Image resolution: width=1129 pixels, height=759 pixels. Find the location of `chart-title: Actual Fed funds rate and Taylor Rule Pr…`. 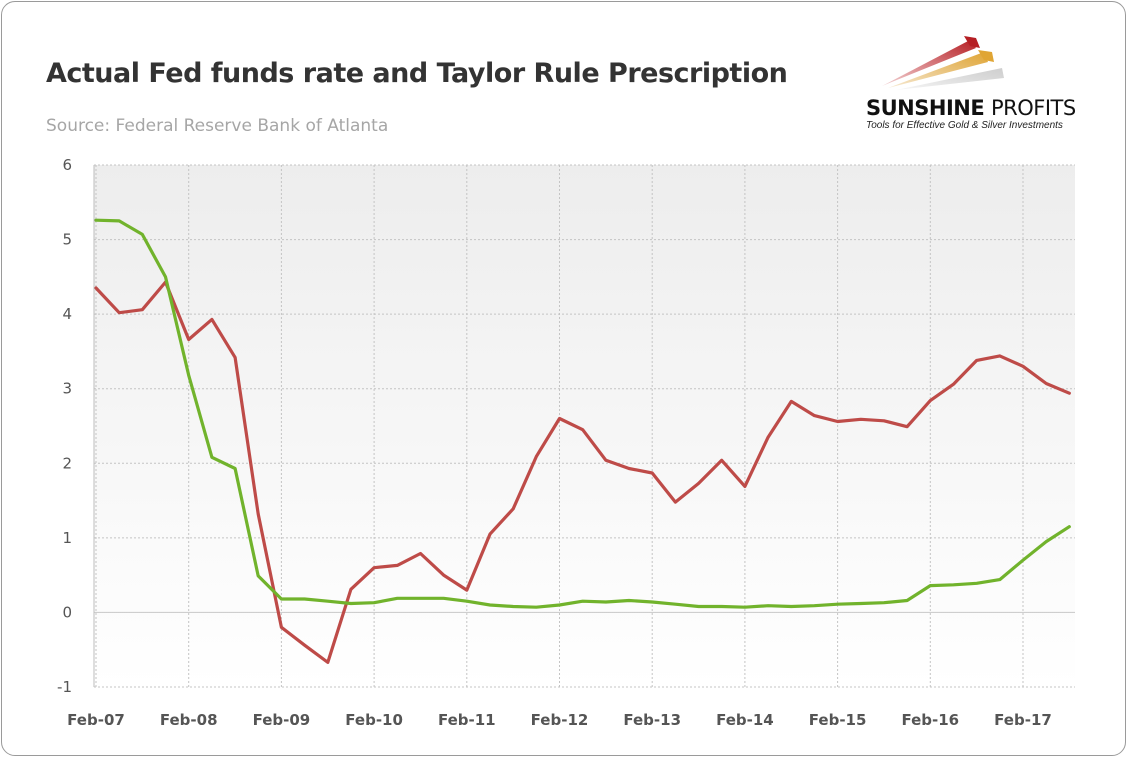

chart-title: Actual Fed funds rate and Taylor Rule Pr… is located at coordinates (417, 73).